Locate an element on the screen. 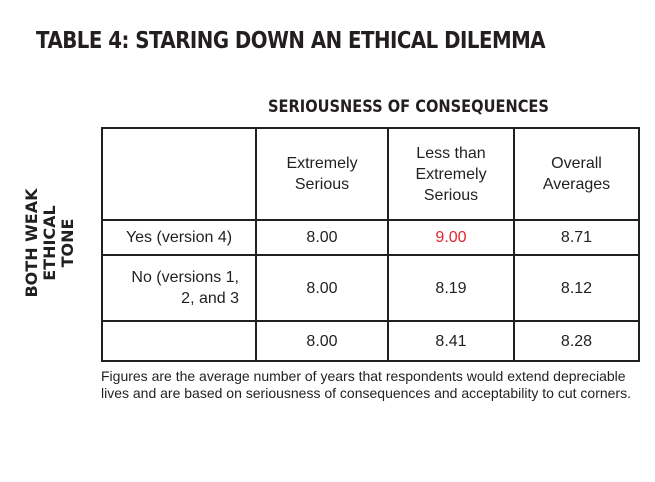  table-cell: 8.12 is located at coordinates (576, 288).